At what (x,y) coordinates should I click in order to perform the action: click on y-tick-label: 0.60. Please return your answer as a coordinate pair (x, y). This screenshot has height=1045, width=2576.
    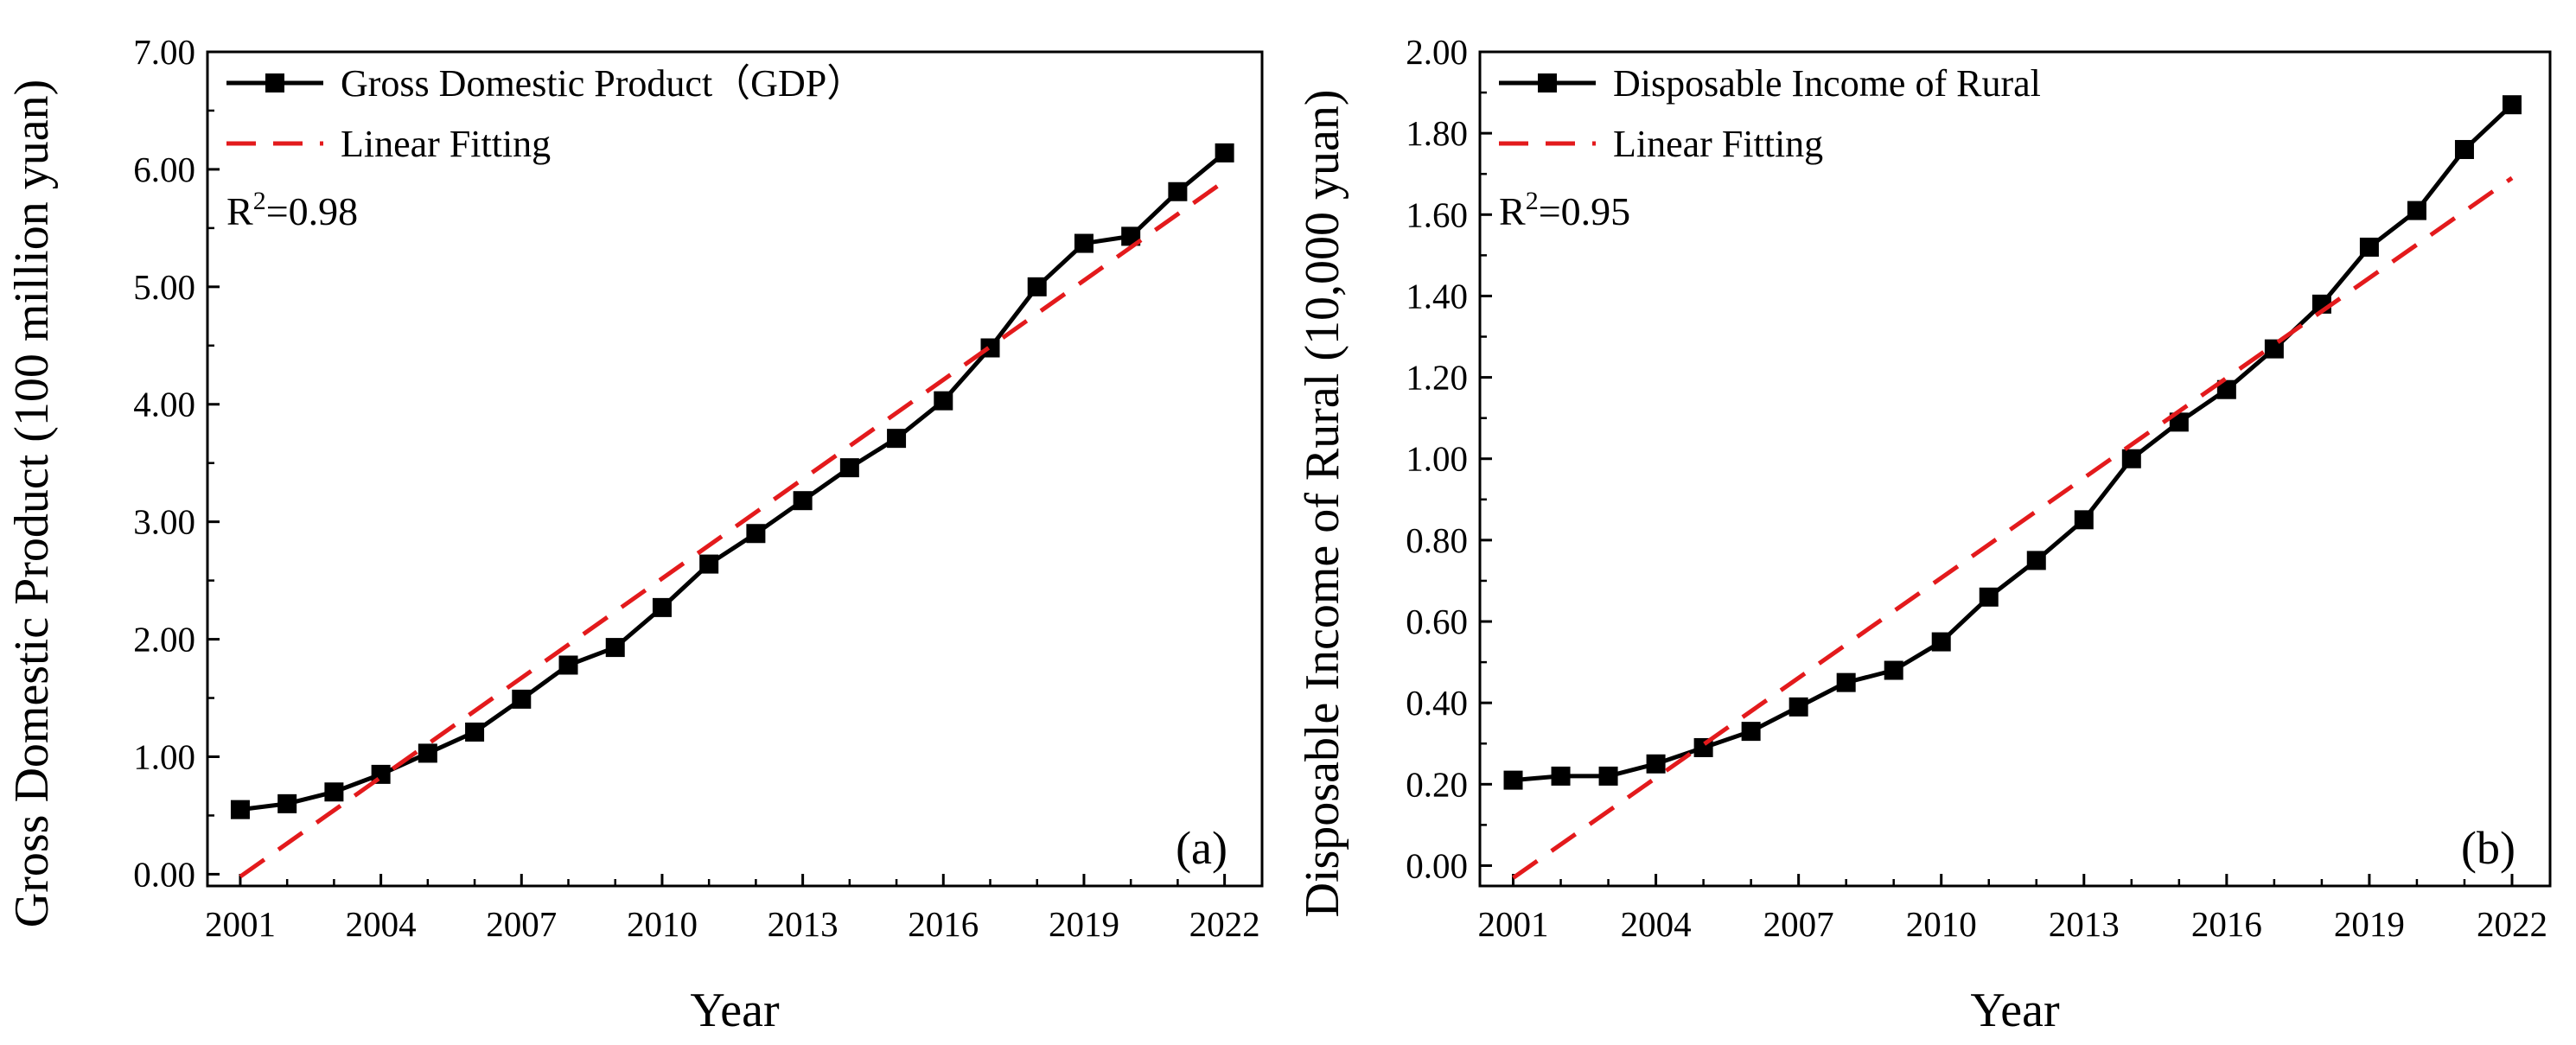
    Looking at the image, I should click on (1437, 622).